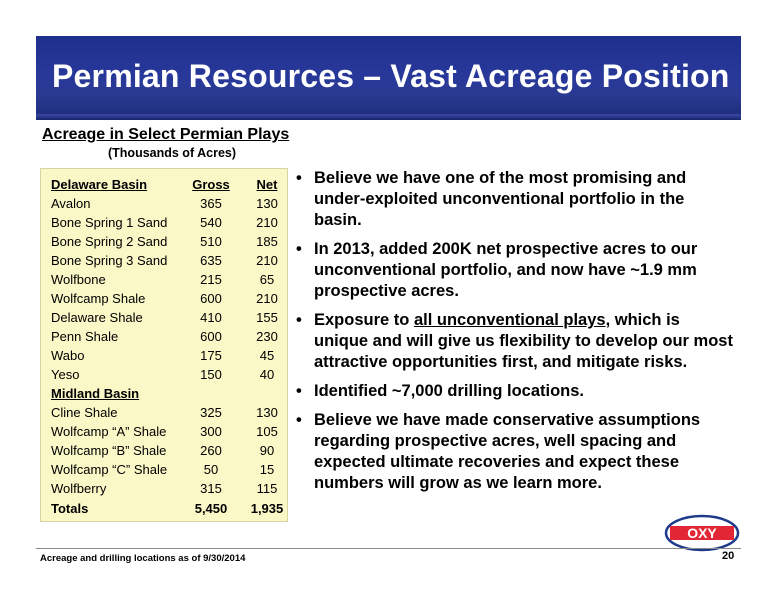 The image size is (776, 600). I want to click on table-row: Wolfbone 215 65, so click(164, 279).